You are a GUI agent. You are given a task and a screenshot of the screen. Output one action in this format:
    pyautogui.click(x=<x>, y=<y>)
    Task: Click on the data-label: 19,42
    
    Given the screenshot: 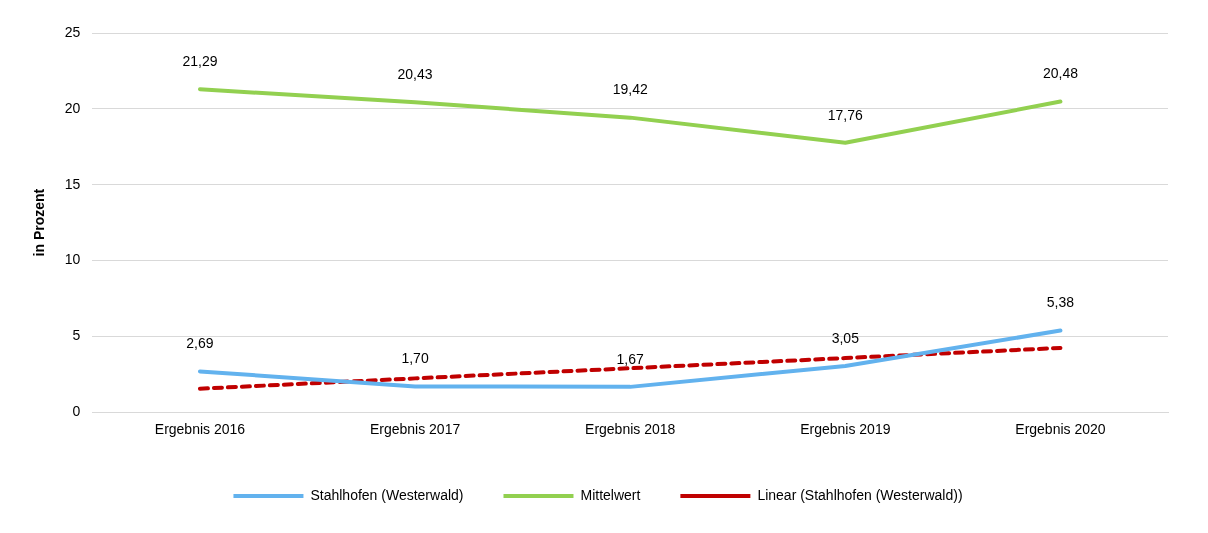 What is the action you would take?
    pyautogui.click(x=630, y=89)
    